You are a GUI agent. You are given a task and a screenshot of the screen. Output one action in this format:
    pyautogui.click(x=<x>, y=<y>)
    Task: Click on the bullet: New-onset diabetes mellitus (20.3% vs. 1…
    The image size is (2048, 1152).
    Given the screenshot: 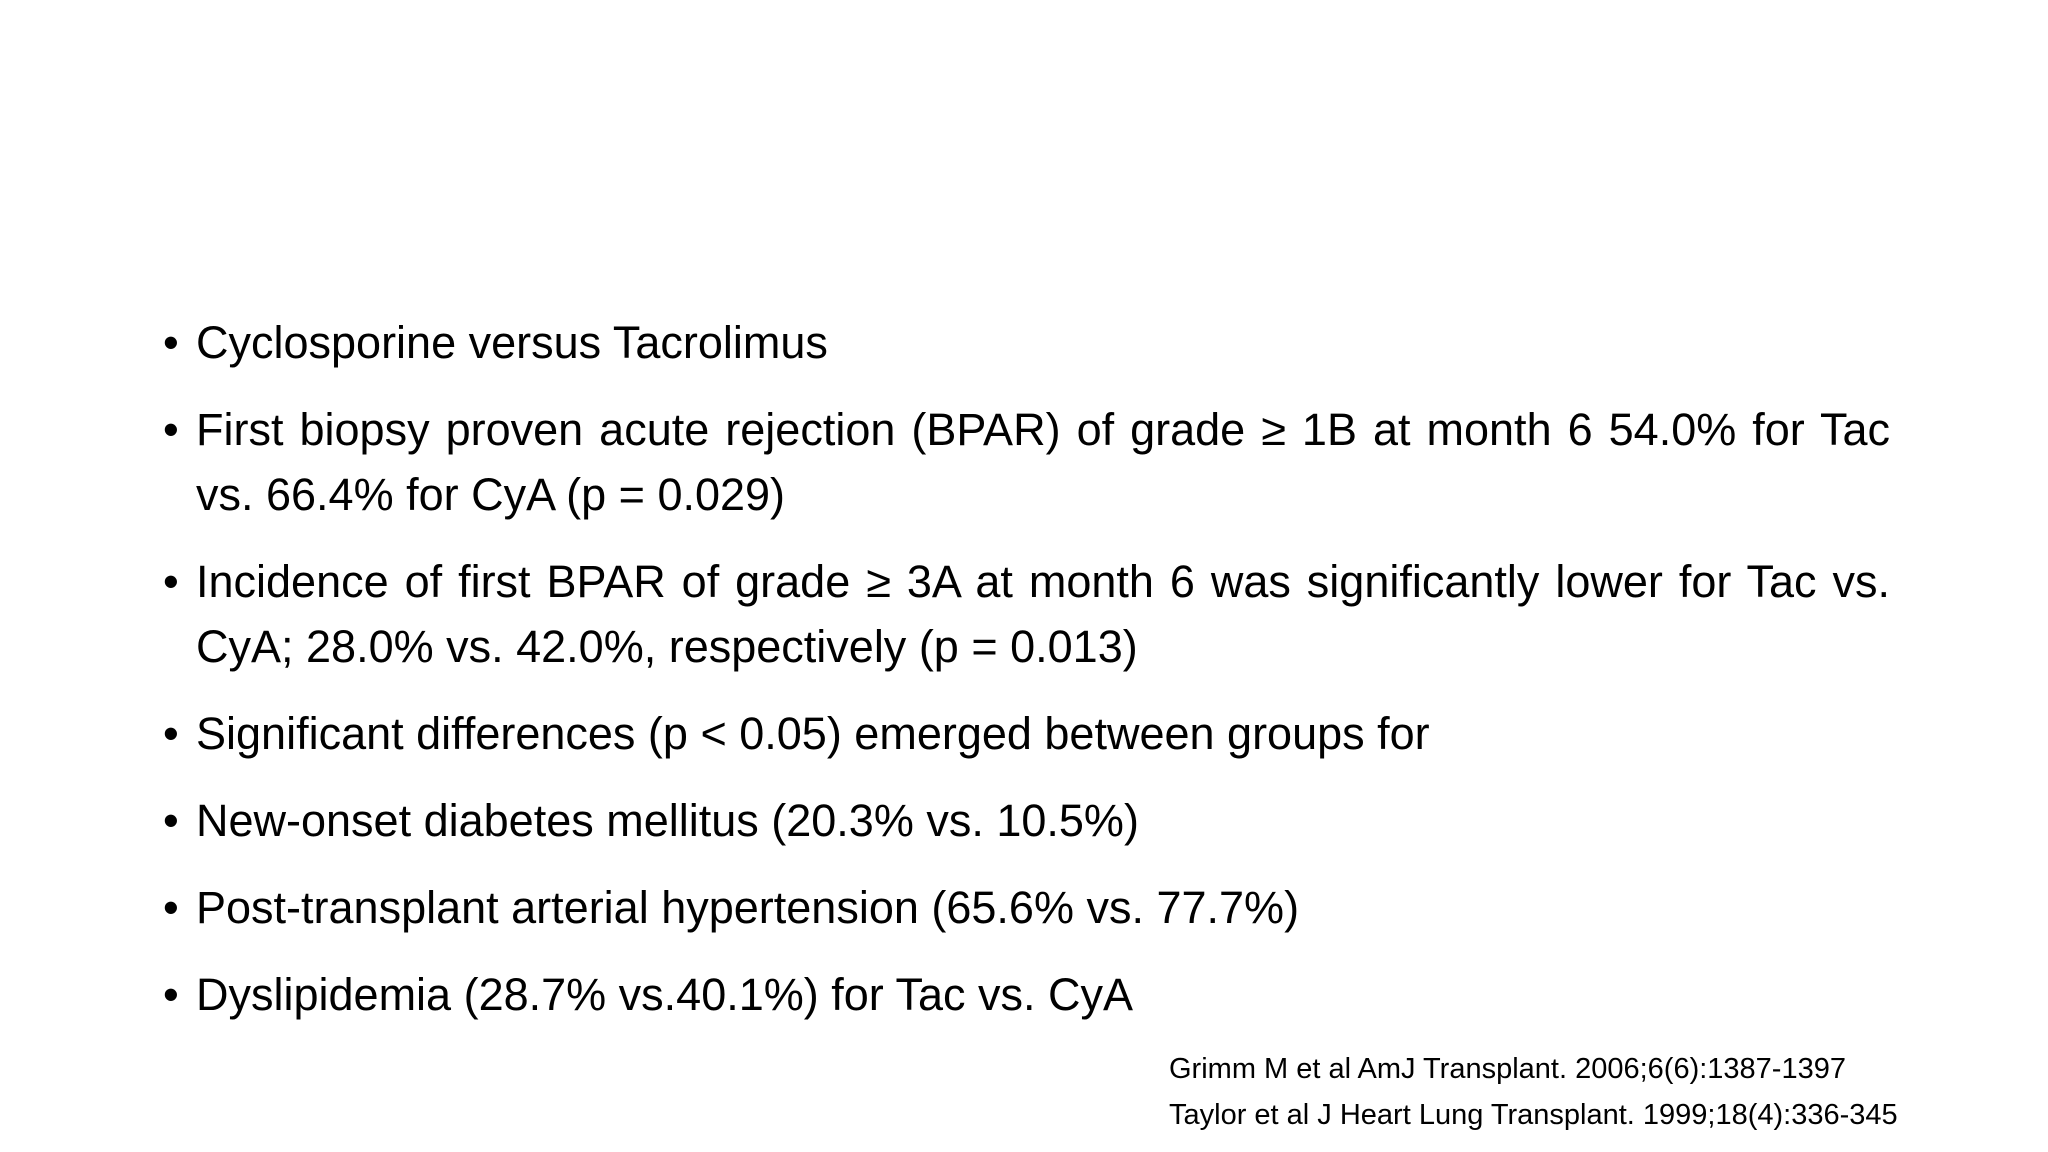 What is the action you would take?
    pyautogui.click(x=1026, y=820)
    